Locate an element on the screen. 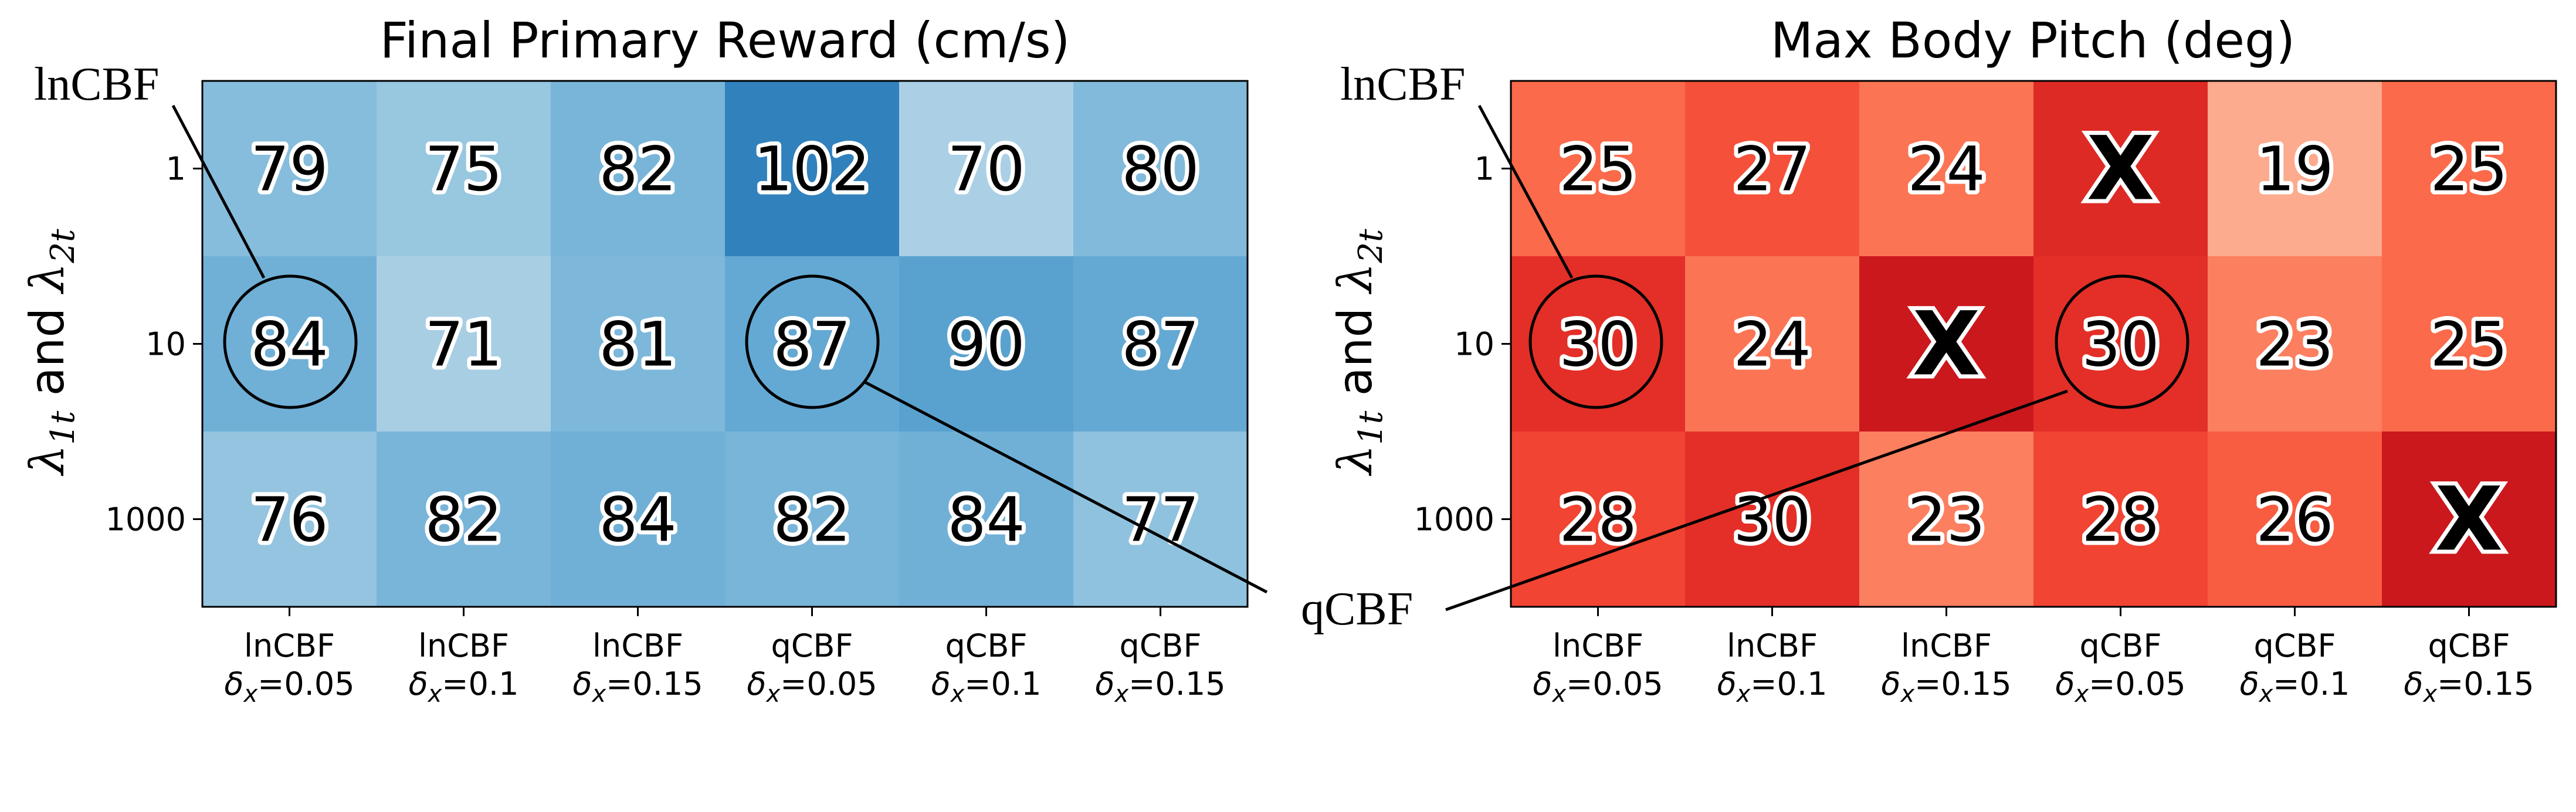 The image size is (2576, 812). cell-value-label: 90 is located at coordinates (986, 344).